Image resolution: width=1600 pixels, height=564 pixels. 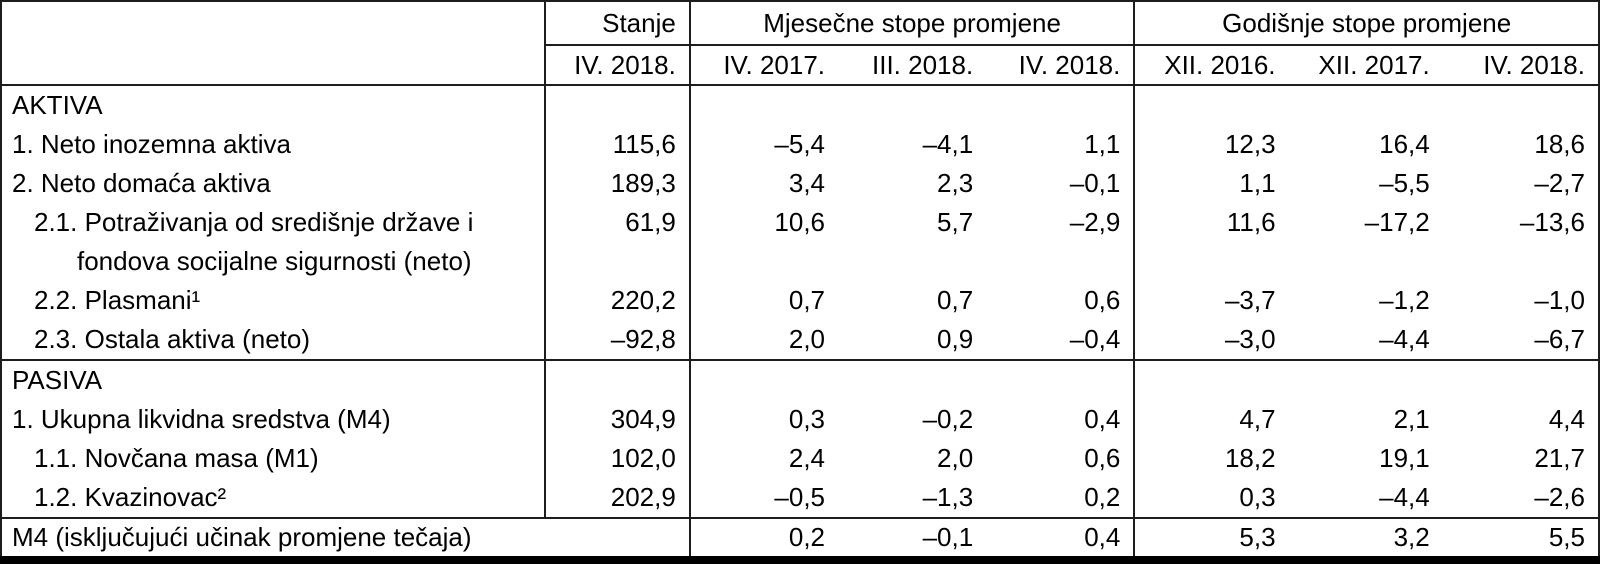 What do you see at coordinates (273, 144) in the screenshot?
I see `row-label: 1. Neto inozemna aktiva` at bounding box center [273, 144].